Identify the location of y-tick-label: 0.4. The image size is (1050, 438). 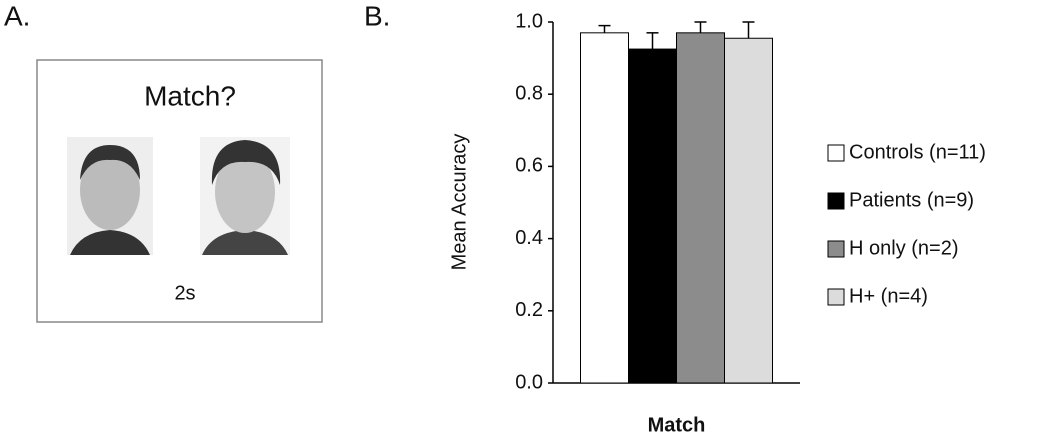
(529, 238).